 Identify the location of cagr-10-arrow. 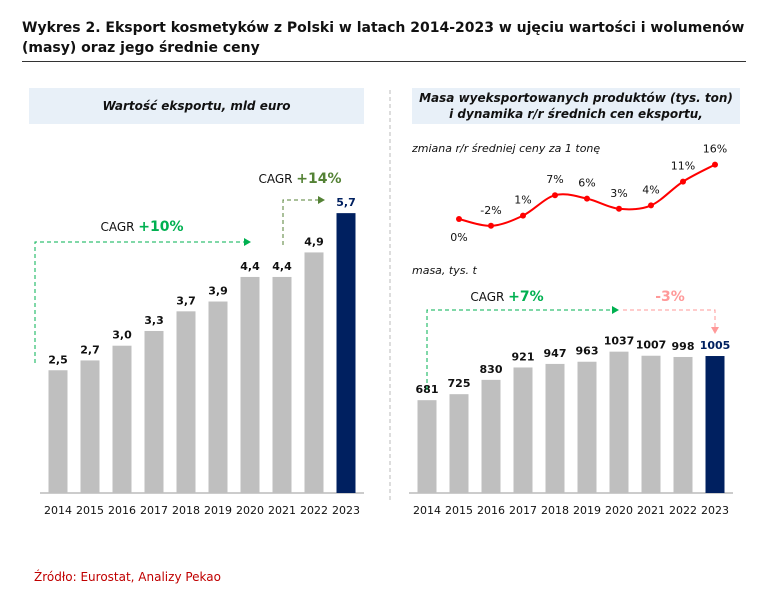
(139, 302).